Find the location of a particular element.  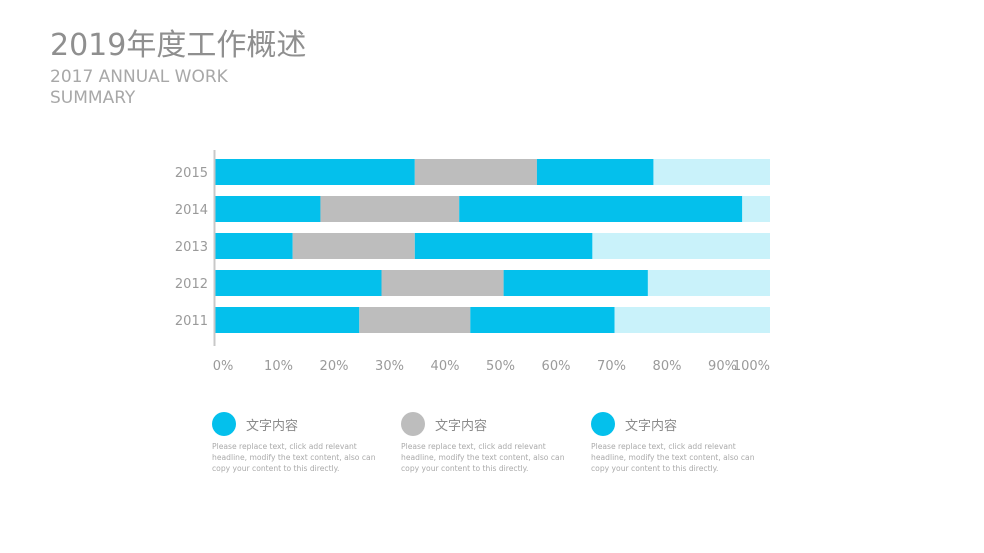

x-tick-label-7: 70% is located at coordinates (611, 366).